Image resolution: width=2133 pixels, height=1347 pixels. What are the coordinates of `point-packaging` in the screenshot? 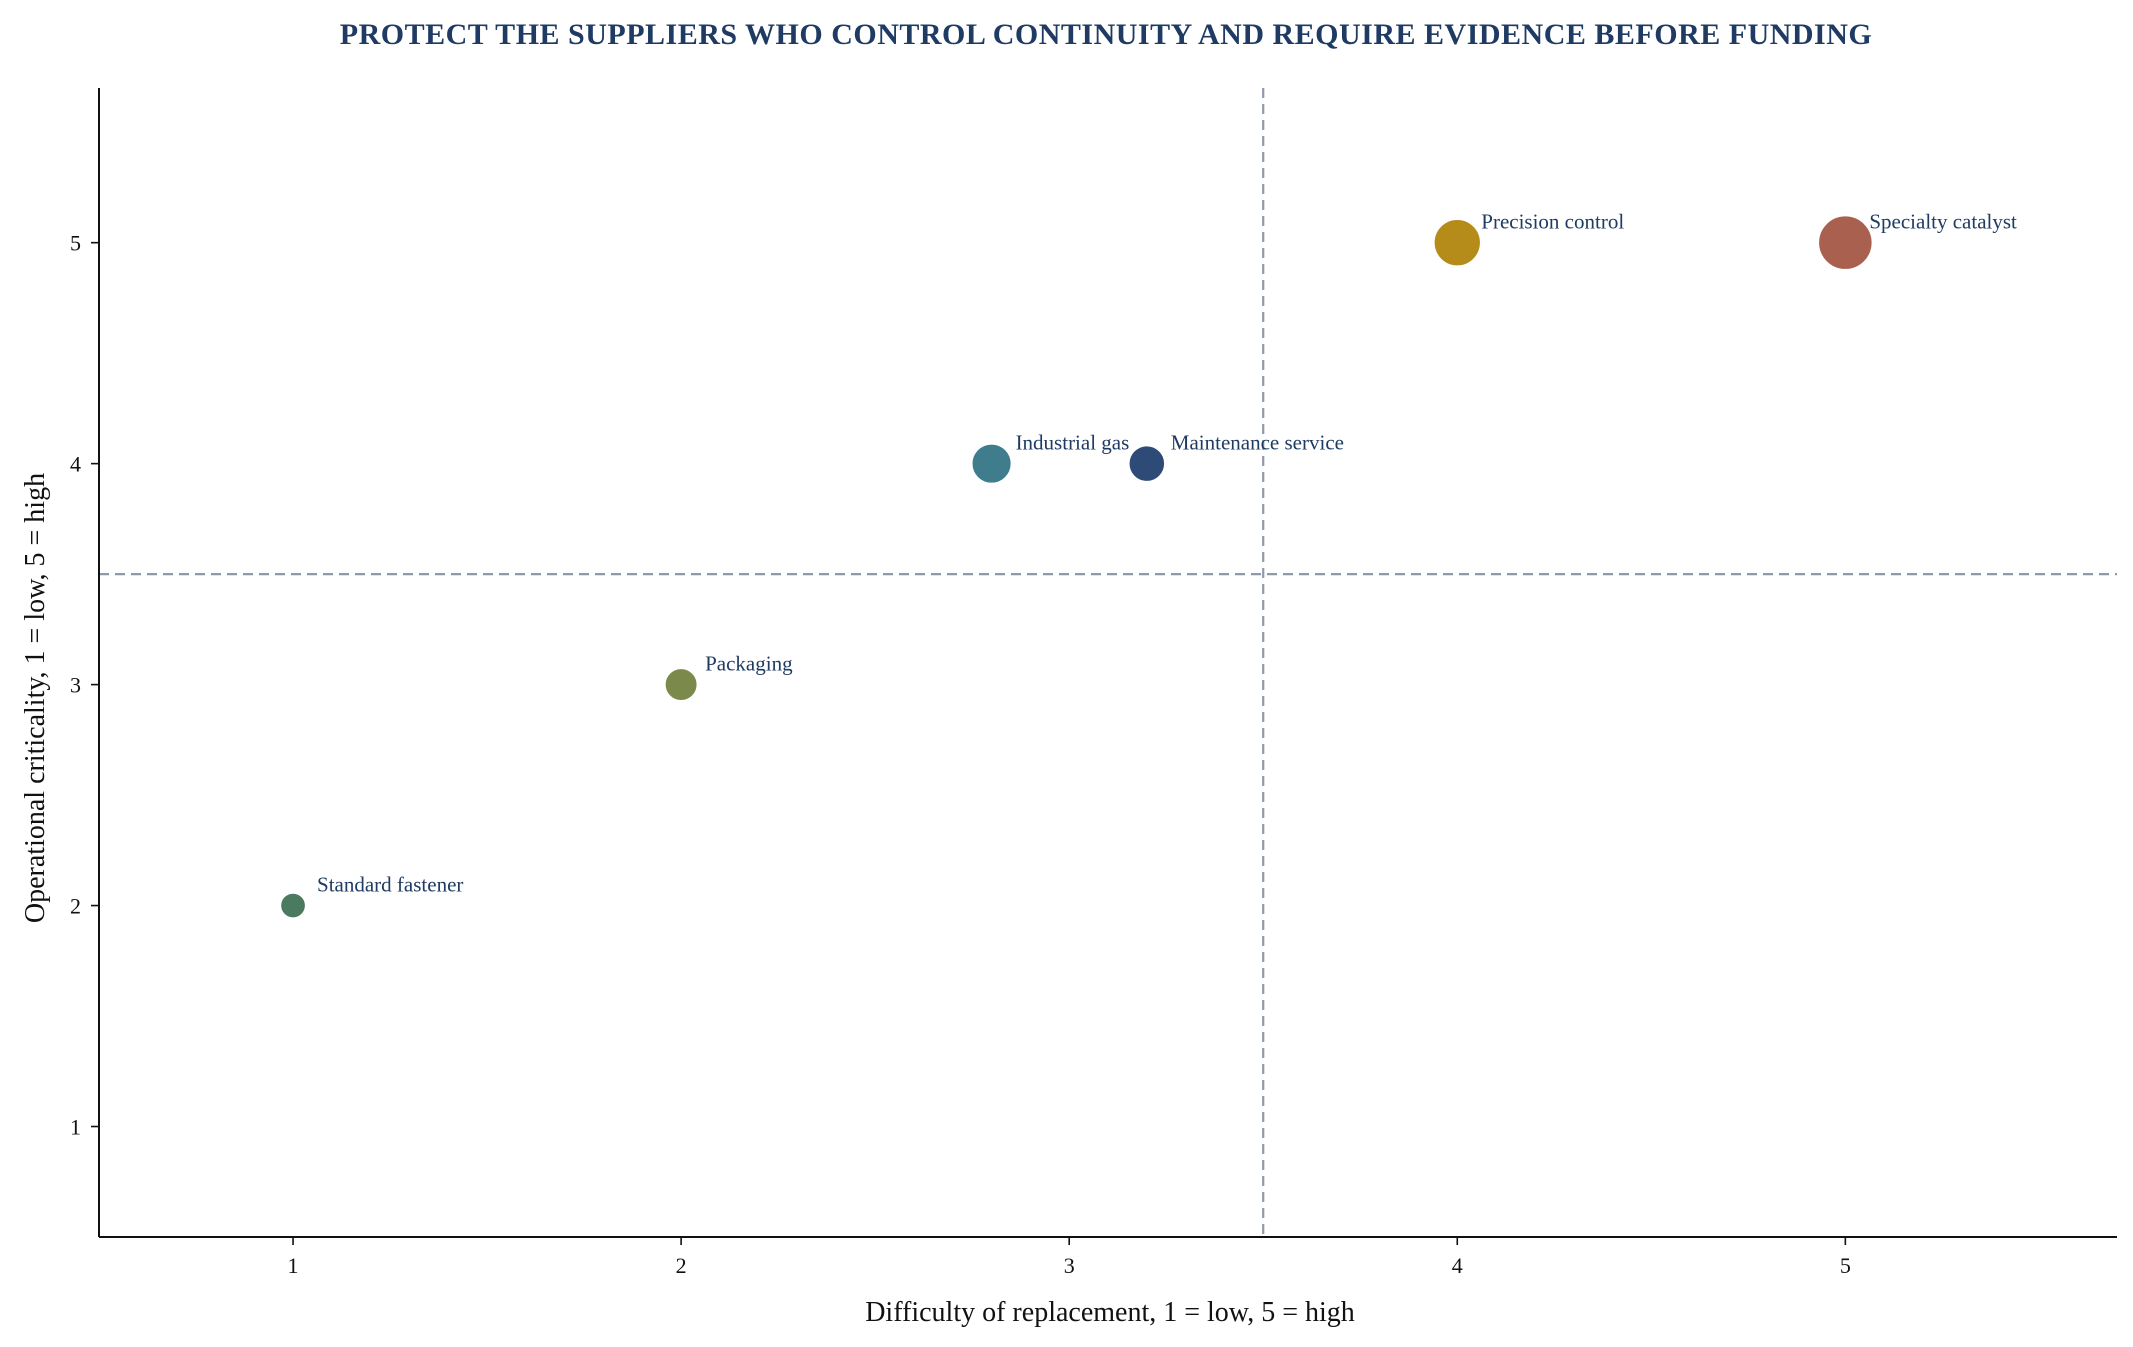 It's located at (681, 684).